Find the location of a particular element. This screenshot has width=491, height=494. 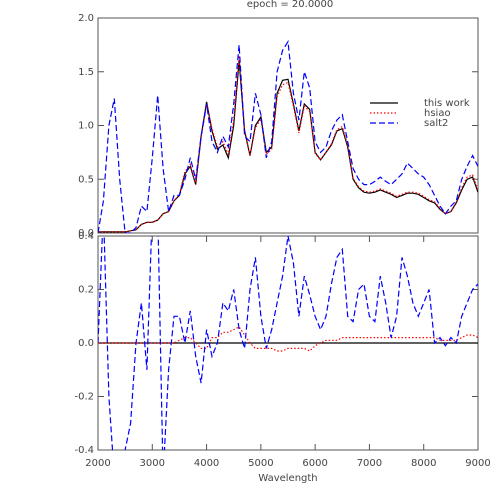

legend-label: hsiao is located at coordinates (437, 113).